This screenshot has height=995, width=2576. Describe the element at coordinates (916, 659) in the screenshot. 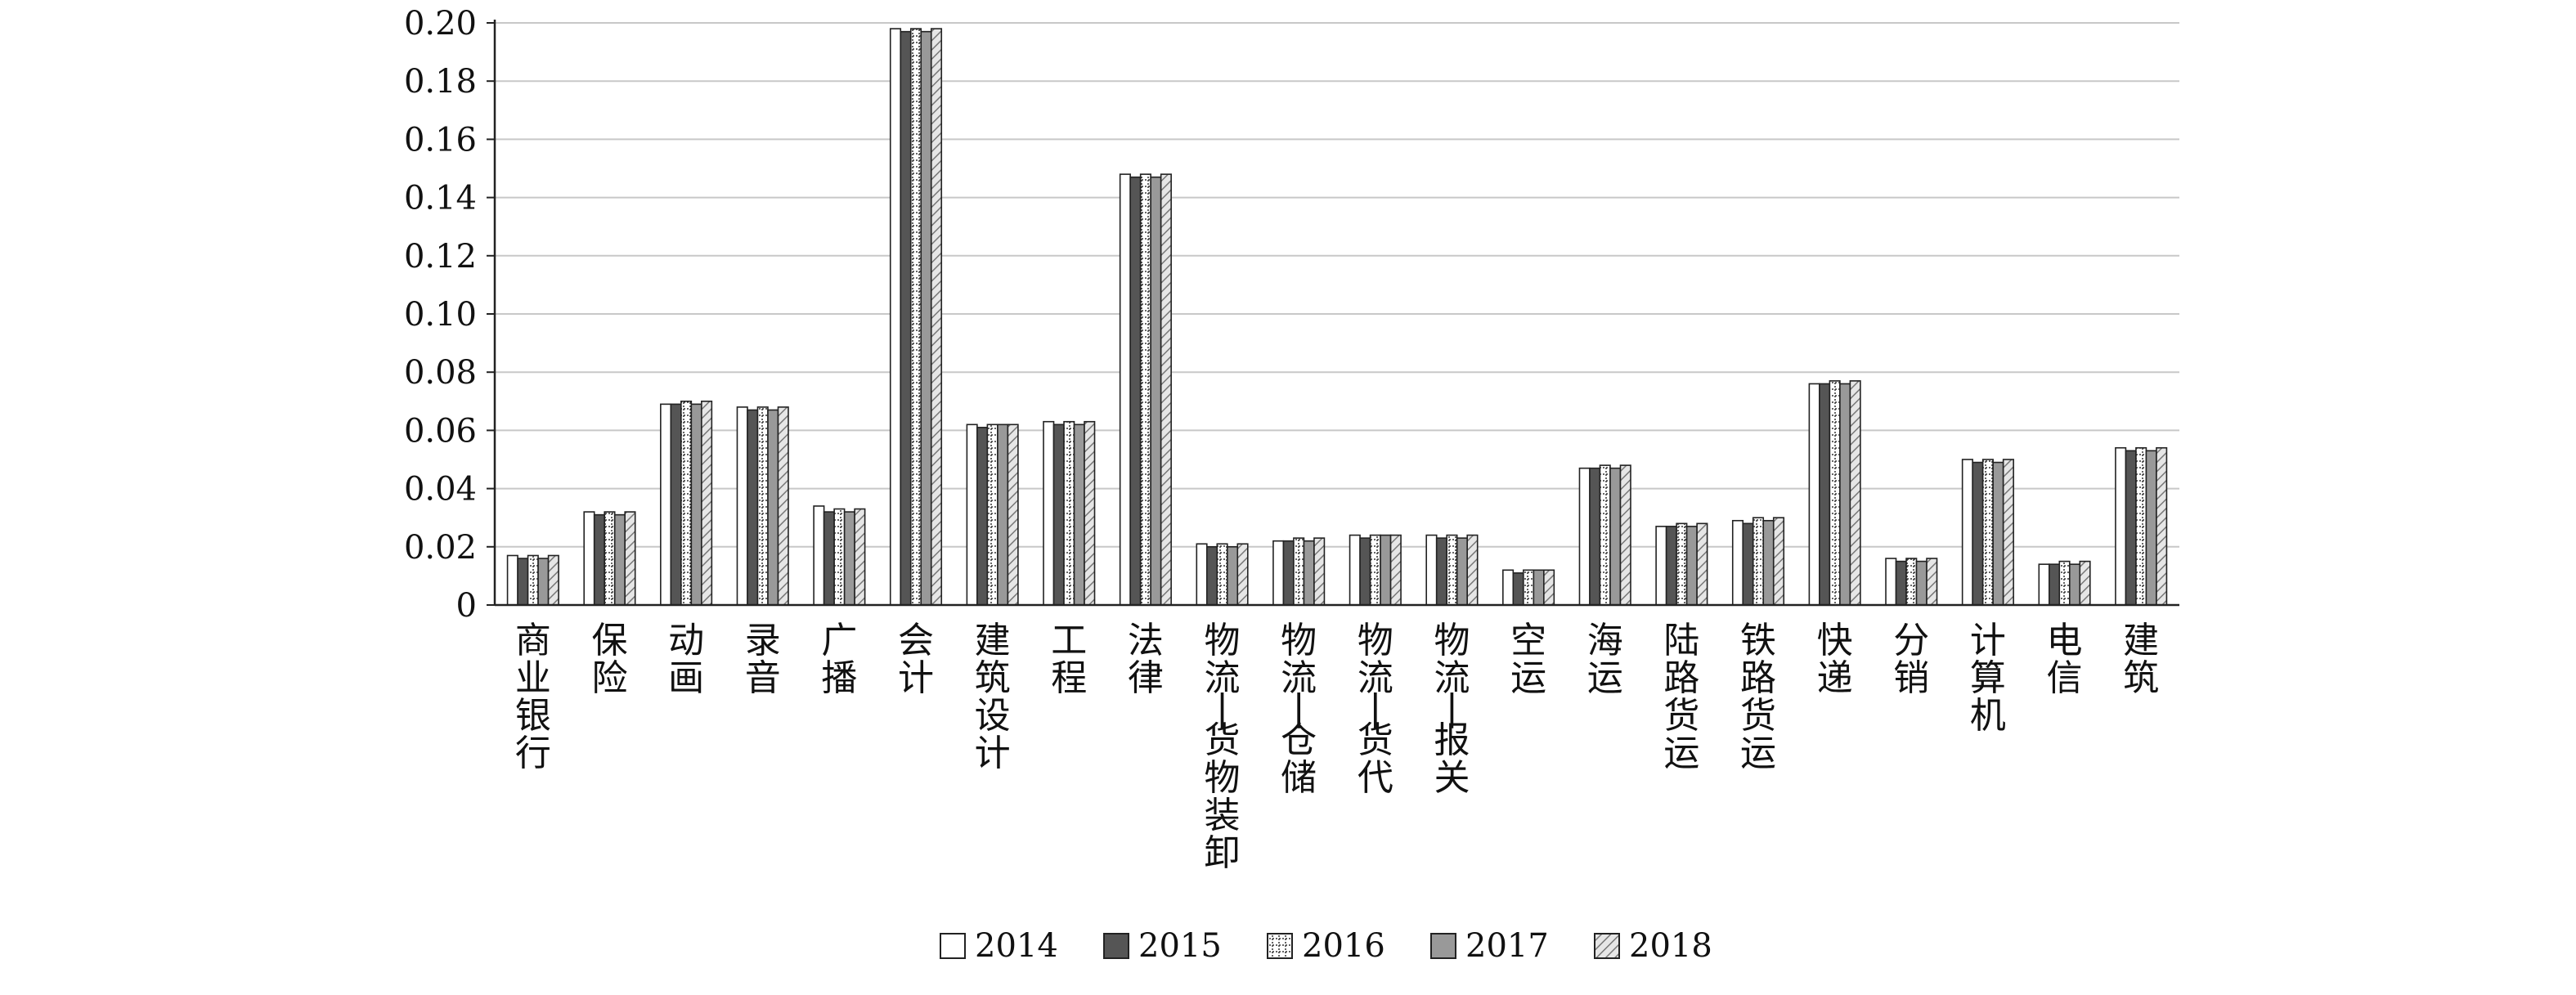

I see `x-tick-label: 会计` at that location.